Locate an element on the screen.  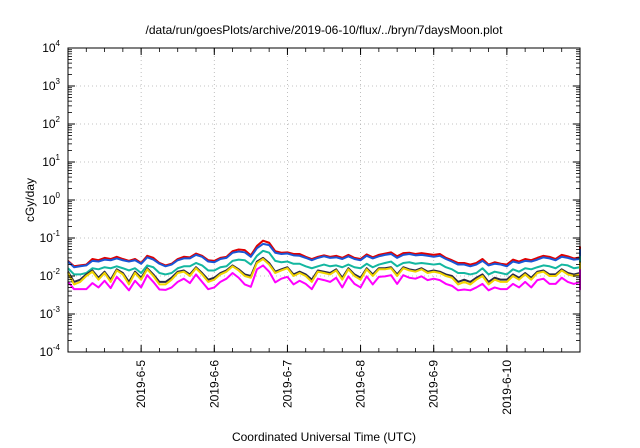
y-tick-label: 10⁰ is located at coordinates (51, 199).